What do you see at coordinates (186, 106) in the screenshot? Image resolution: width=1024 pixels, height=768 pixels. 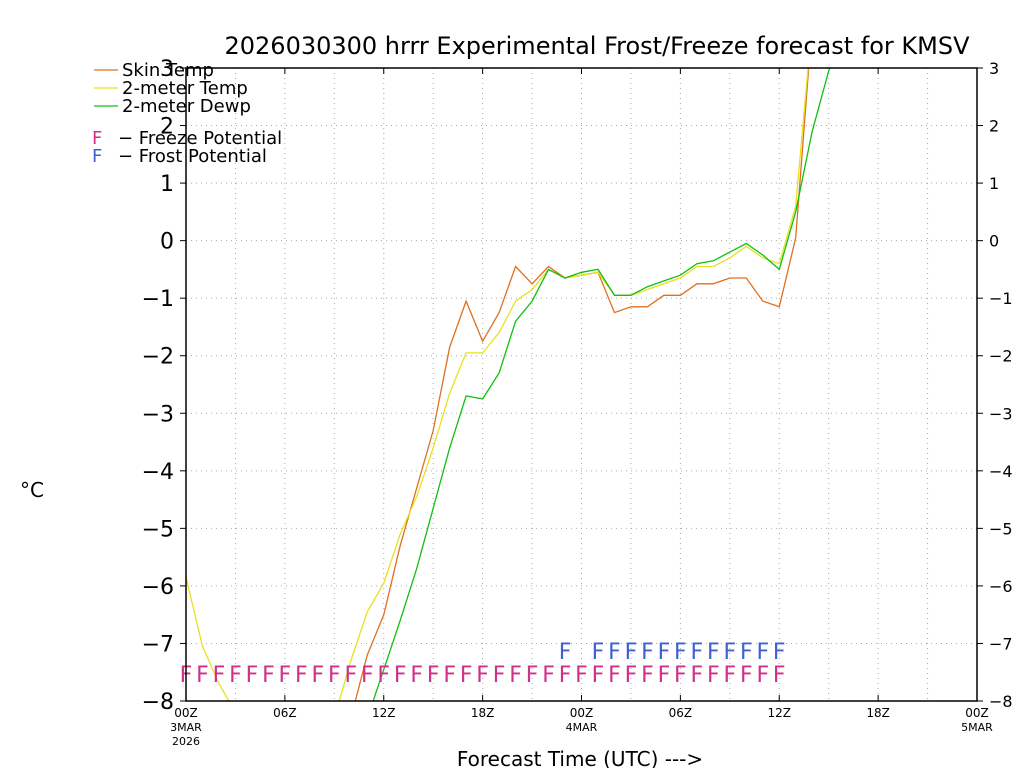 I see `legend-label: 2-meter Dewp` at bounding box center [186, 106].